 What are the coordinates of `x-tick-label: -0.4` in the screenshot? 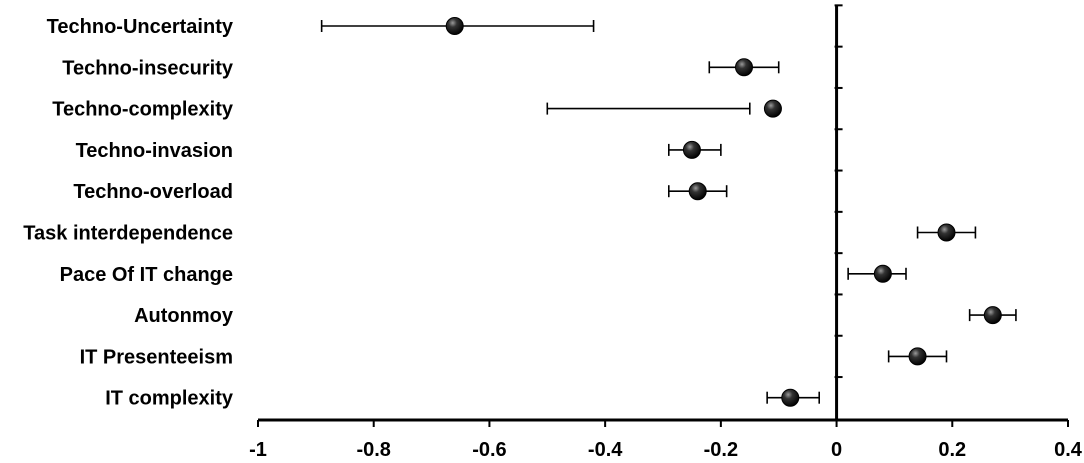 It's located at (605, 450).